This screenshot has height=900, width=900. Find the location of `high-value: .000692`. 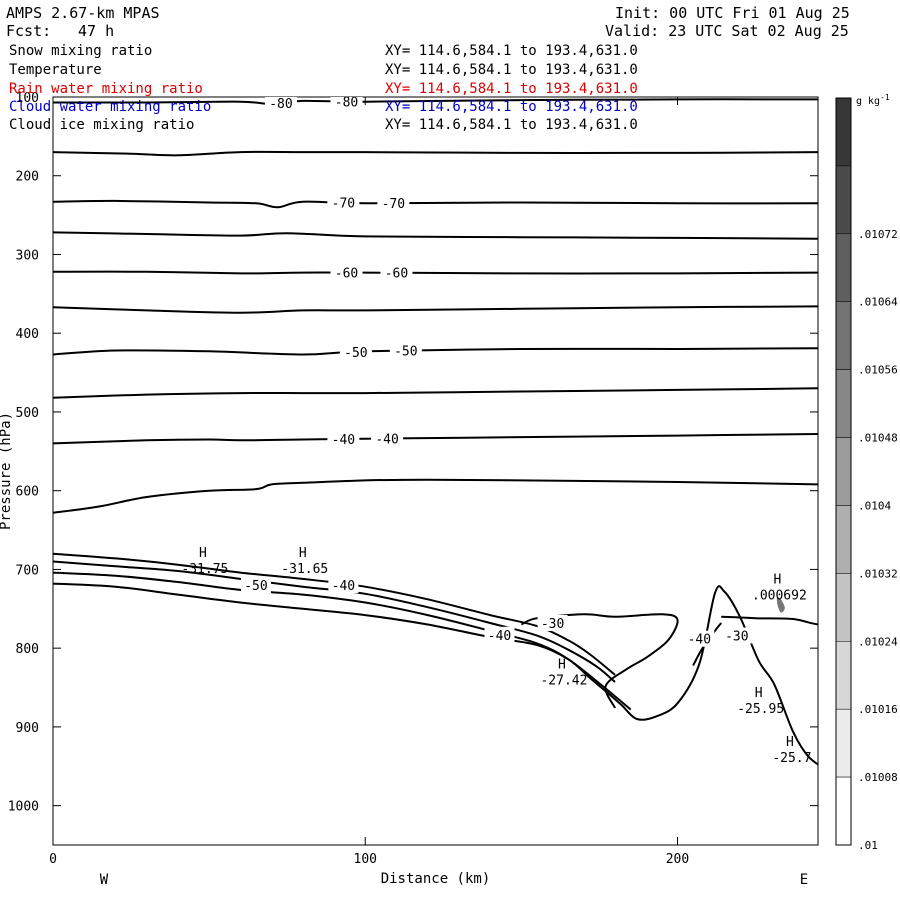

high-value: .000692 is located at coordinates (779, 596).